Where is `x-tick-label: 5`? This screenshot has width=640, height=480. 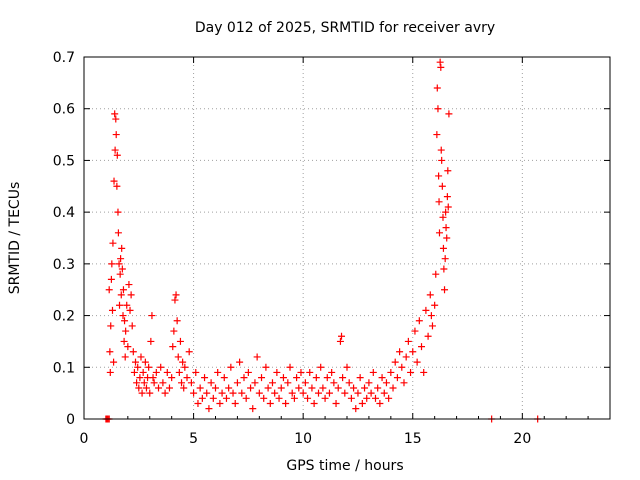 x-tick-label: 5 is located at coordinates (193, 439).